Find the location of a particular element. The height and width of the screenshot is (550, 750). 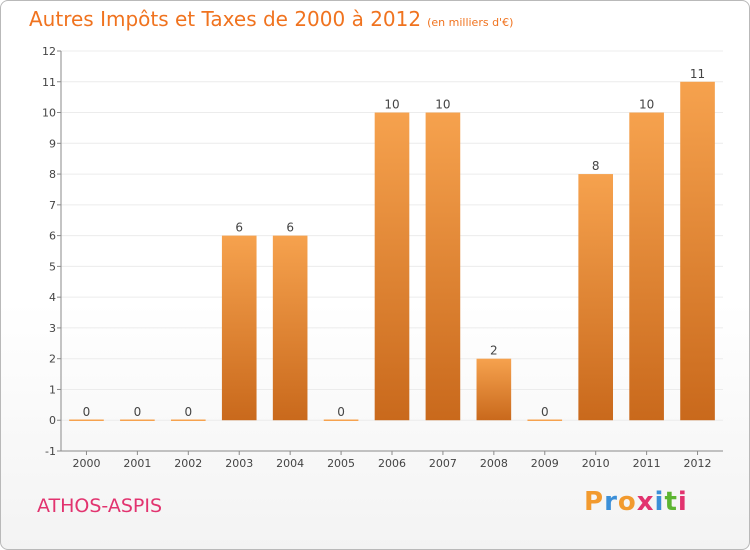

bar-2012 is located at coordinates (697, 251).